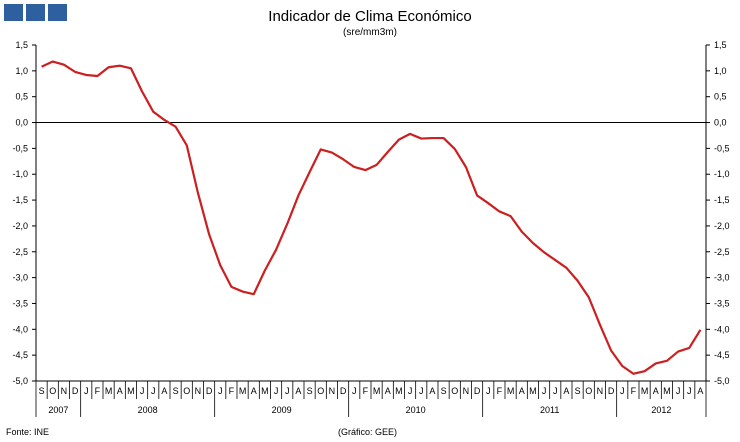  I want to click on y-tick-label-right: 0,0, so click(720, 123).